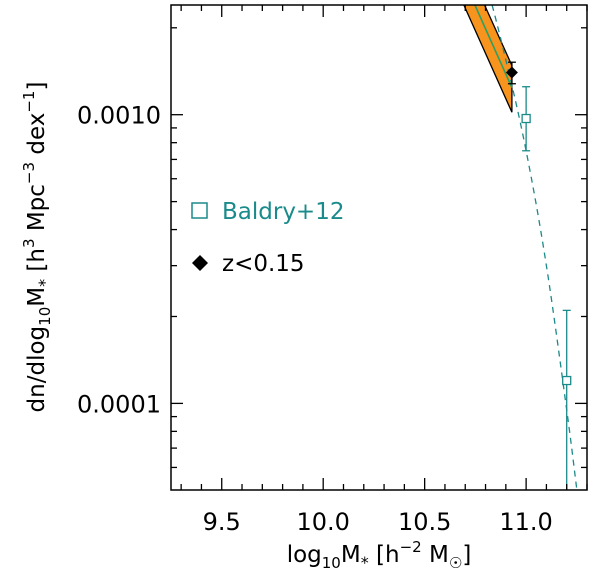 The height and width of the screenshot is (574, 593). Describe the element at coordinates (222, 522) in the screenshot. I see `x-tick-label: 9.5` at that location.